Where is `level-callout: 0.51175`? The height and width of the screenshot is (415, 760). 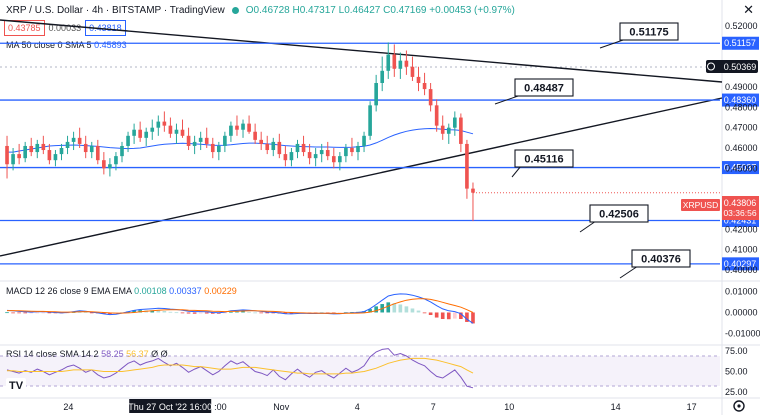
level-callout: 0.51175 is located at coordinates (649, 31).